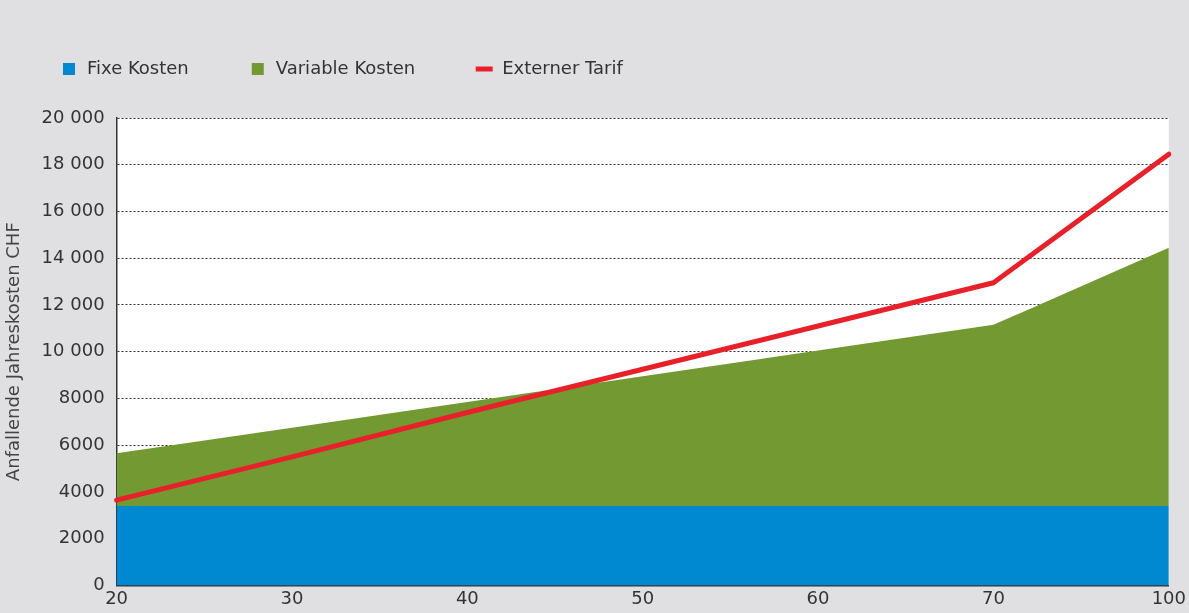 The width and height of the screenshot is (1189, 613). I want to click on x-tick-label: 100, so click(1168, 597).